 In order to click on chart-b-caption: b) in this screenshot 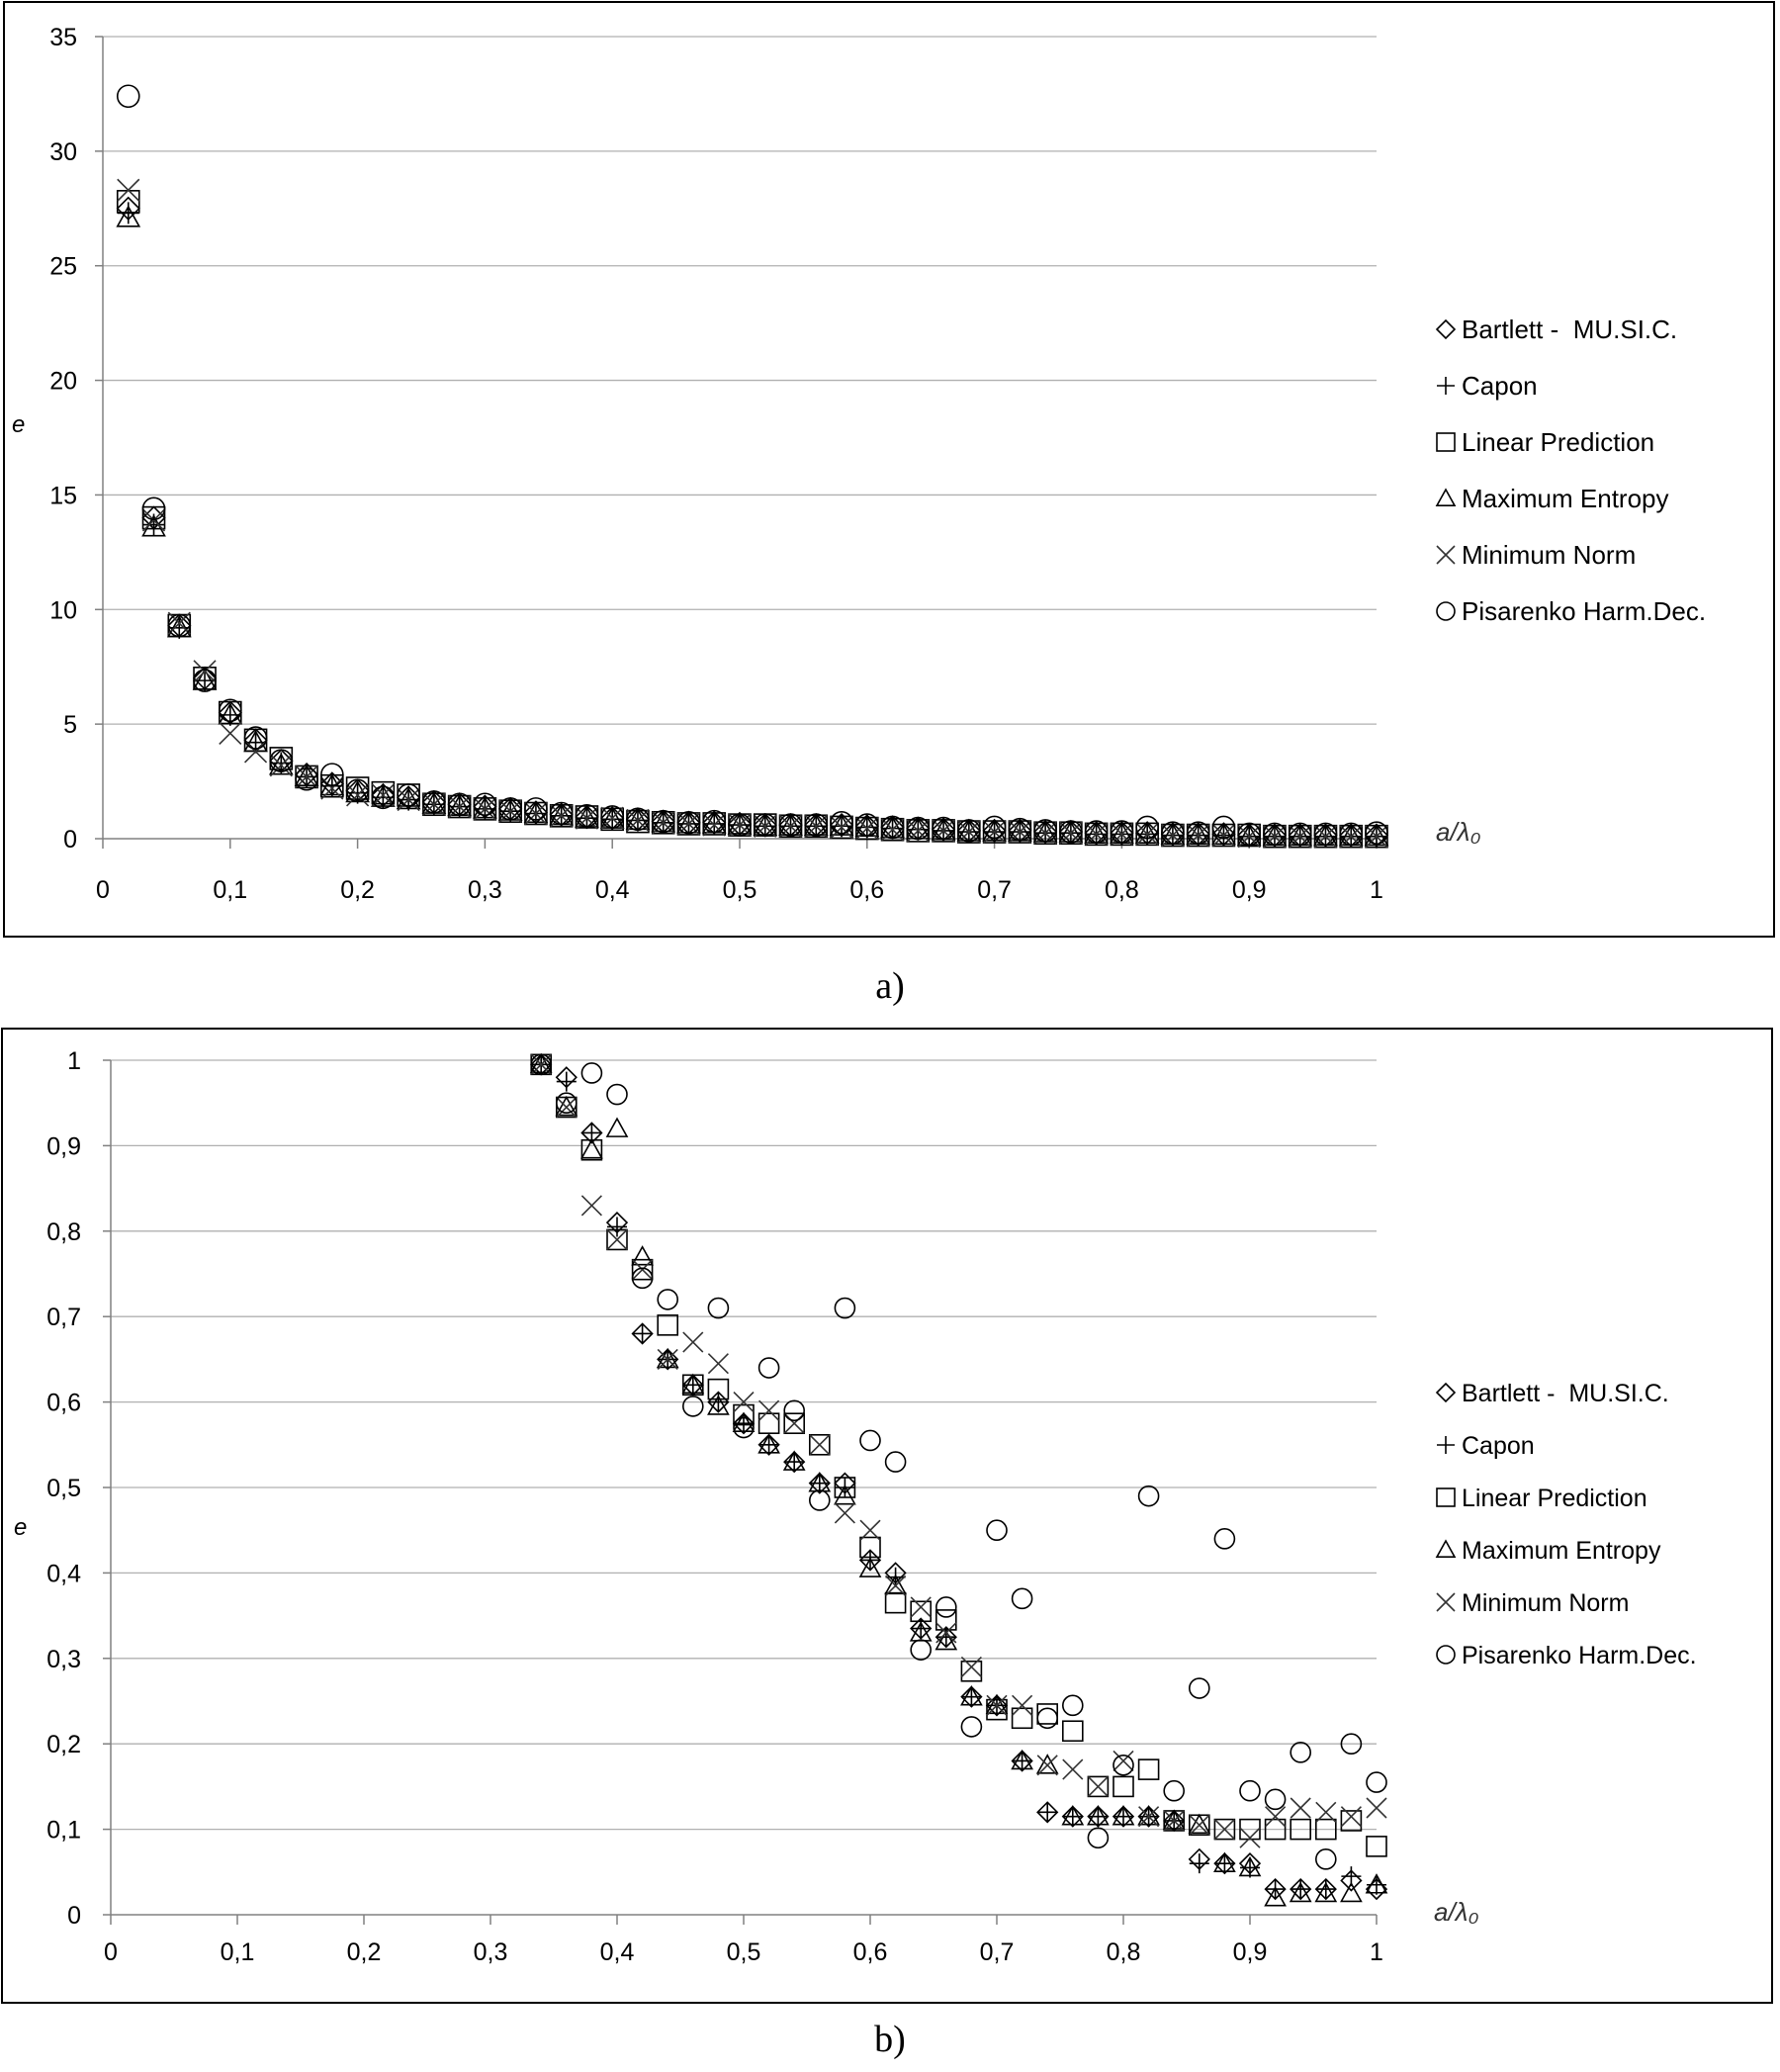, I will do `click(890, 2039)`.